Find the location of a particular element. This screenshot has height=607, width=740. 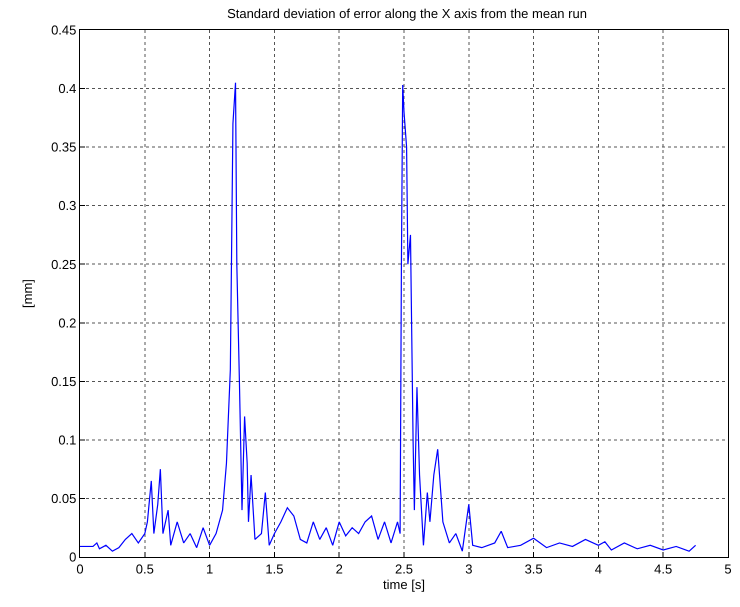

y-tick-label: 0.3 is located at coordinates (67, 206).